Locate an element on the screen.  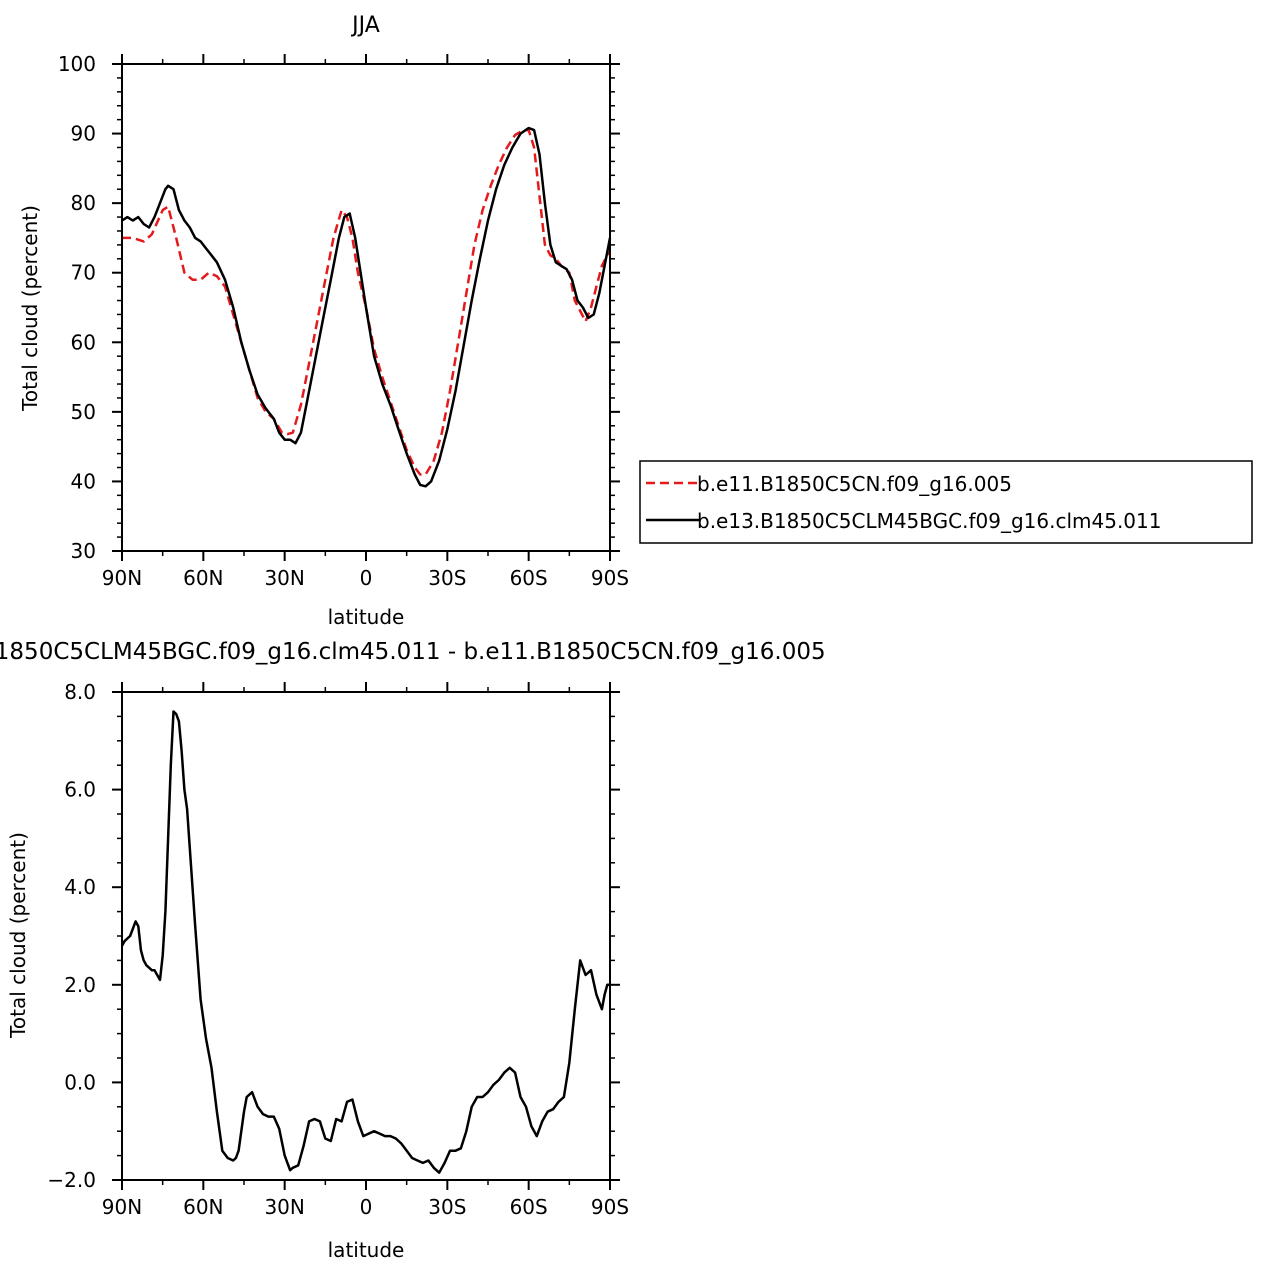
bottom-chart-x-tick-label: 90N is located at coordinates (122, 1207).